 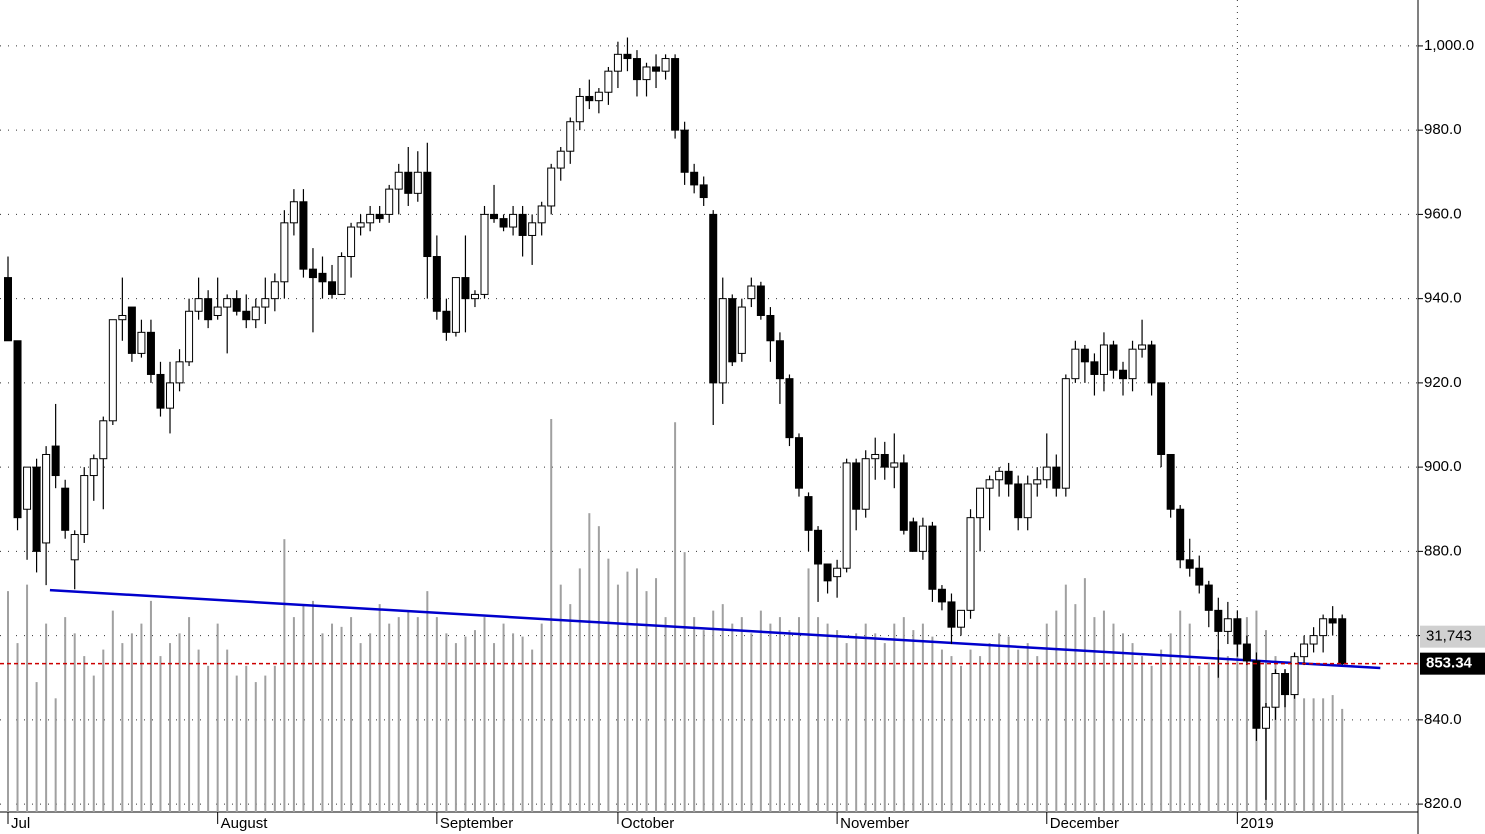 I want to click on volume-label: 31,743, so click(x=1449, y=636).